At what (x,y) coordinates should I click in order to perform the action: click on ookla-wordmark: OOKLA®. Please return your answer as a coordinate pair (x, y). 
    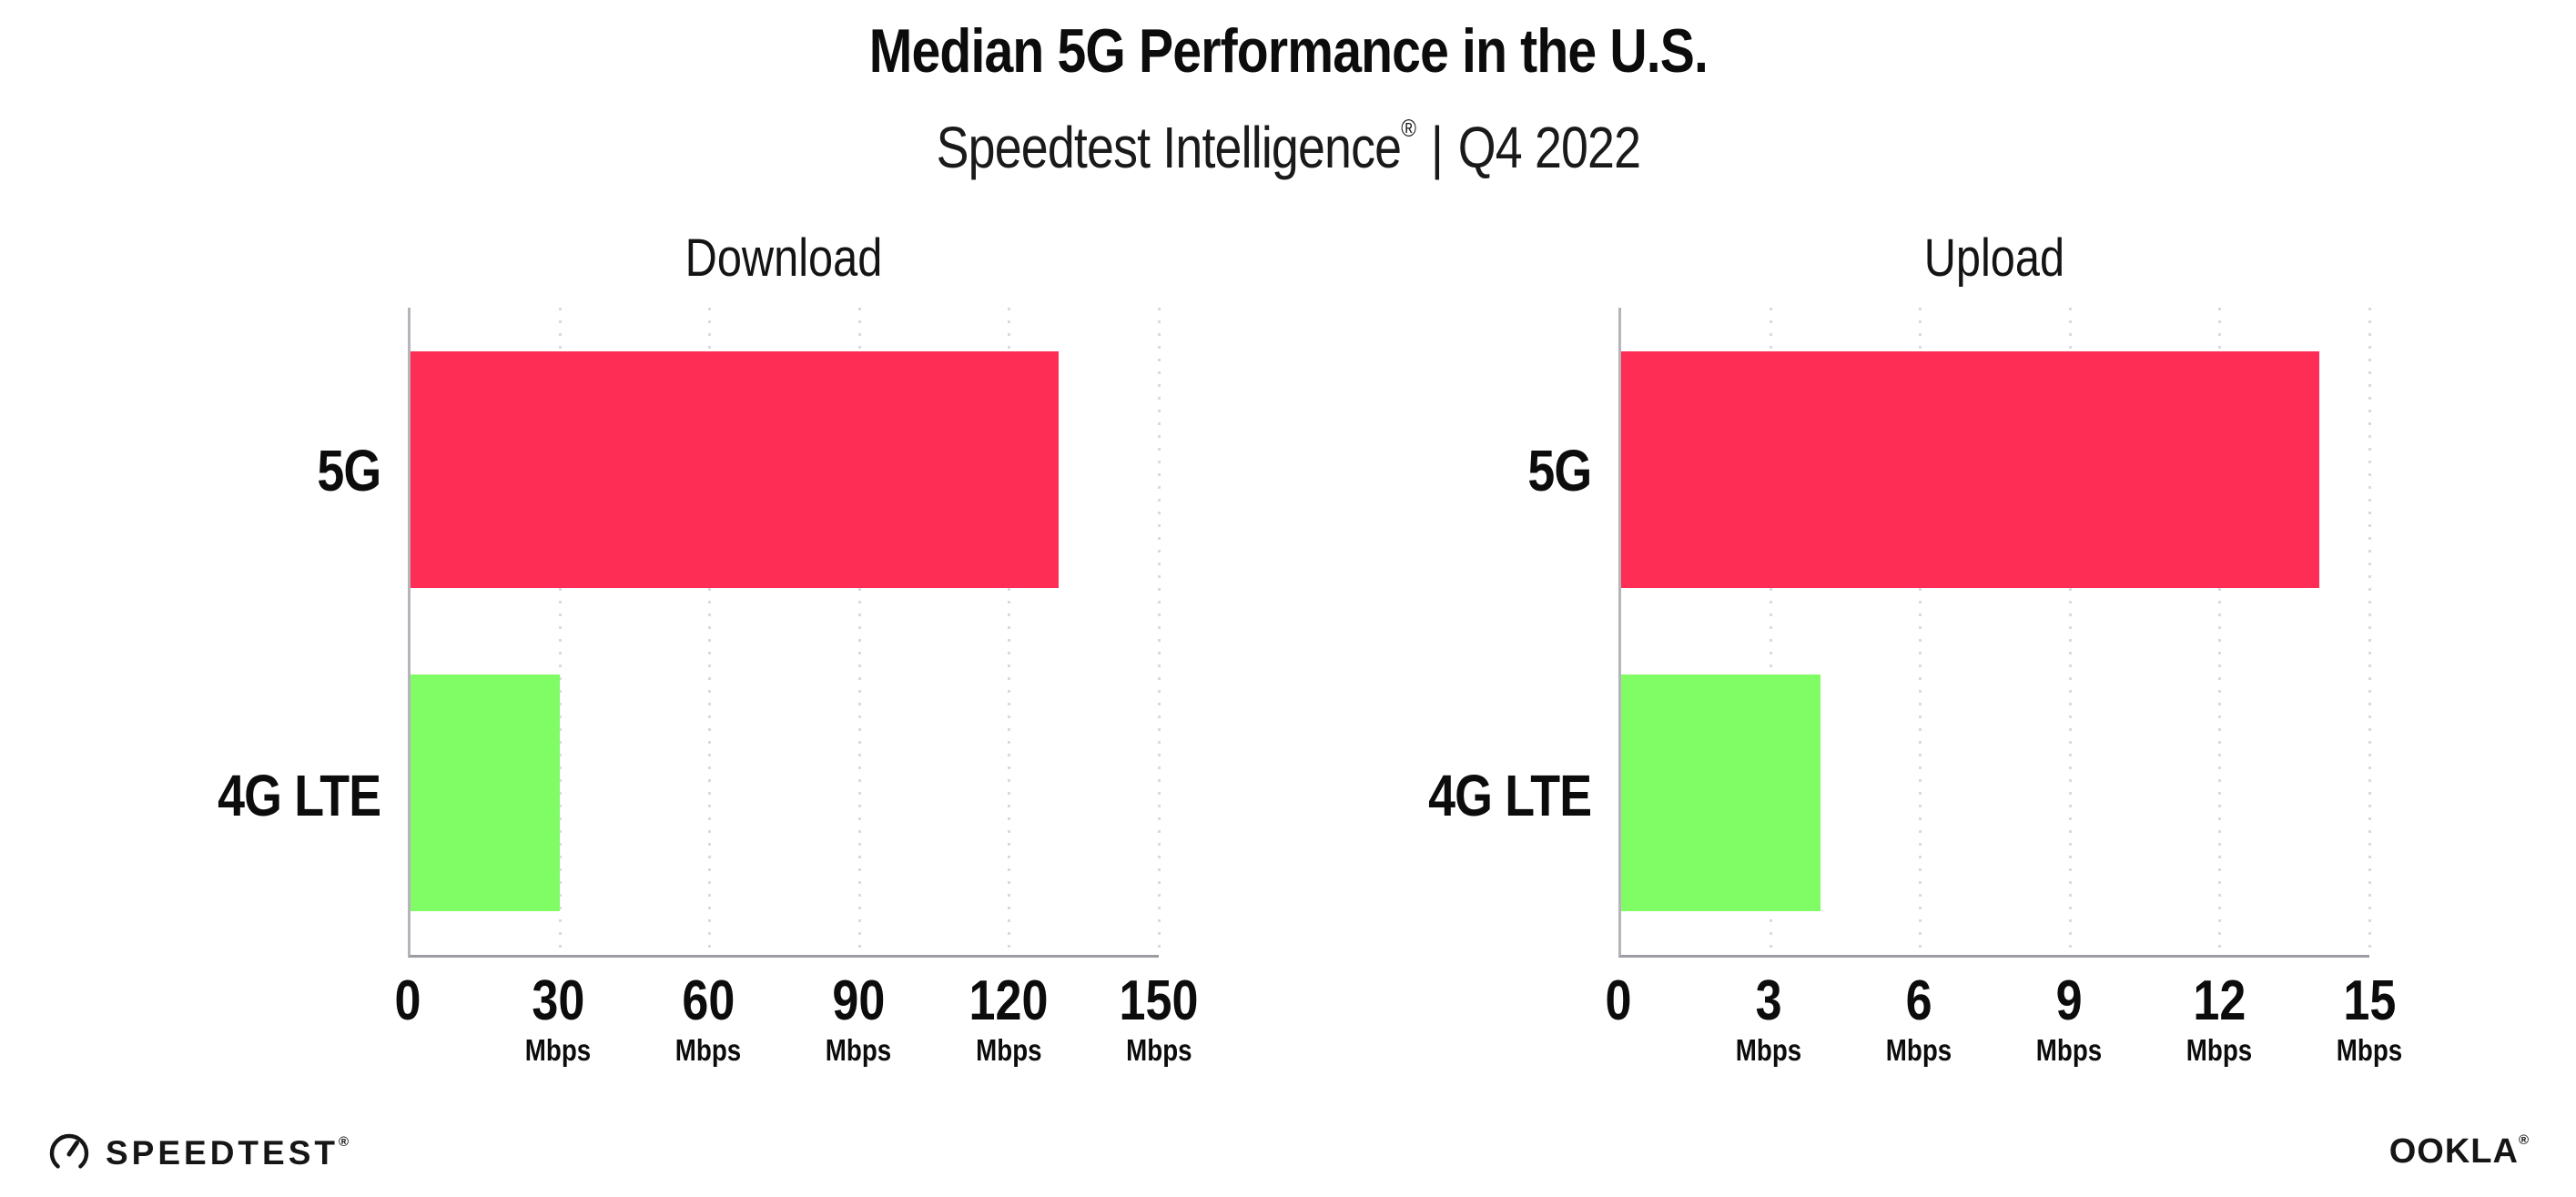
    Looking at the image, I should click on (2458, 1151).